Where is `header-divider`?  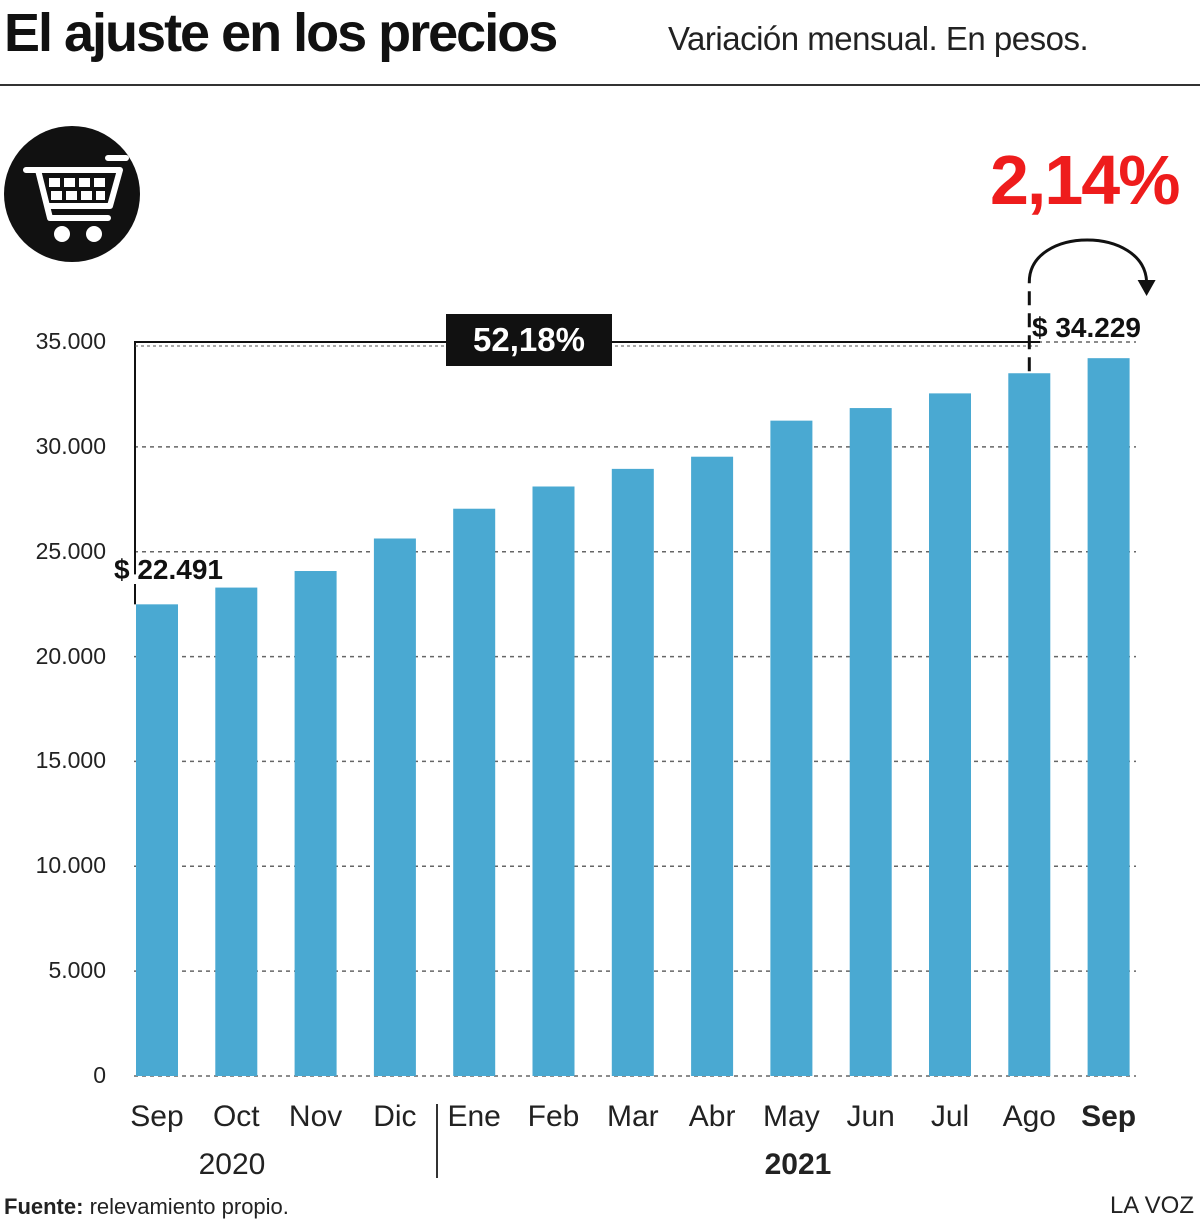 header-divider is located at coordinates (600, 85).